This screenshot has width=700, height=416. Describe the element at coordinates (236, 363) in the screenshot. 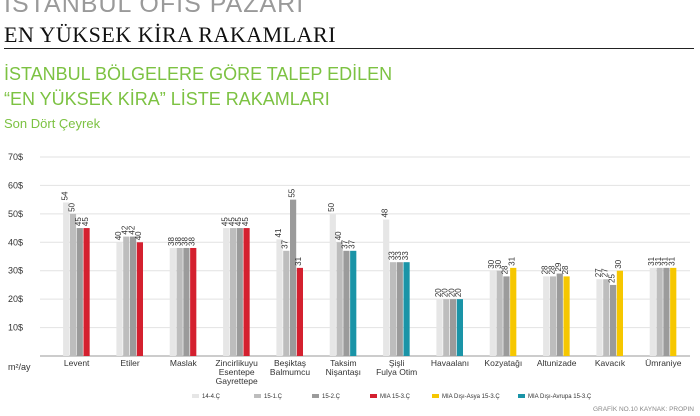

I see `category-label: Zincirlikuyu` at that location.